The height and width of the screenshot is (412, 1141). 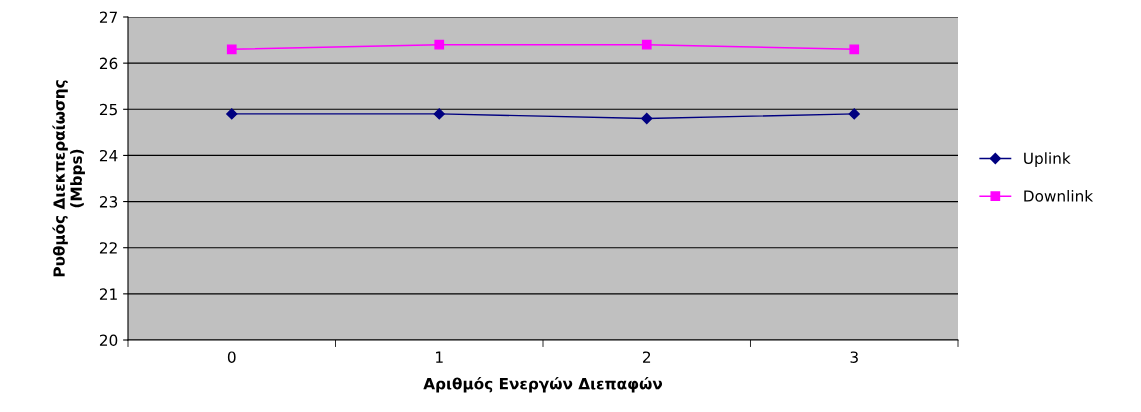 What do you see at coordinates (108, 202) in the screenshot?
I see `y-tick-label: 23` at bounding box center [108, 202].